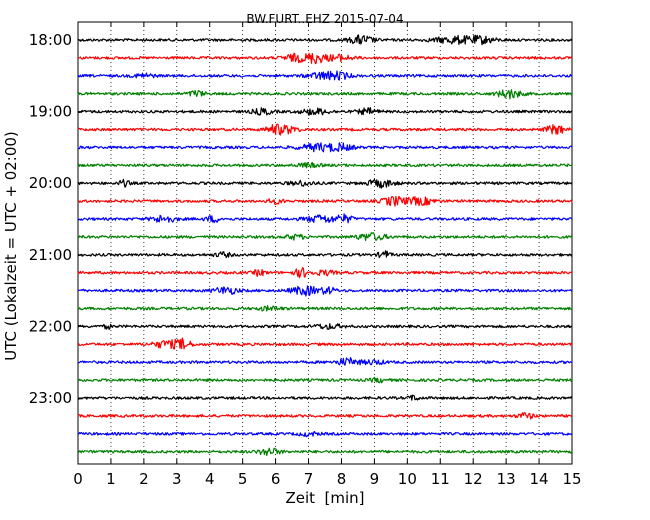  What do you see at coordinates (325, 19) in the screenshot?
I see `chart-title: BW.FURT..EHZ 2015-07-04` at bounding box center [325, 19].